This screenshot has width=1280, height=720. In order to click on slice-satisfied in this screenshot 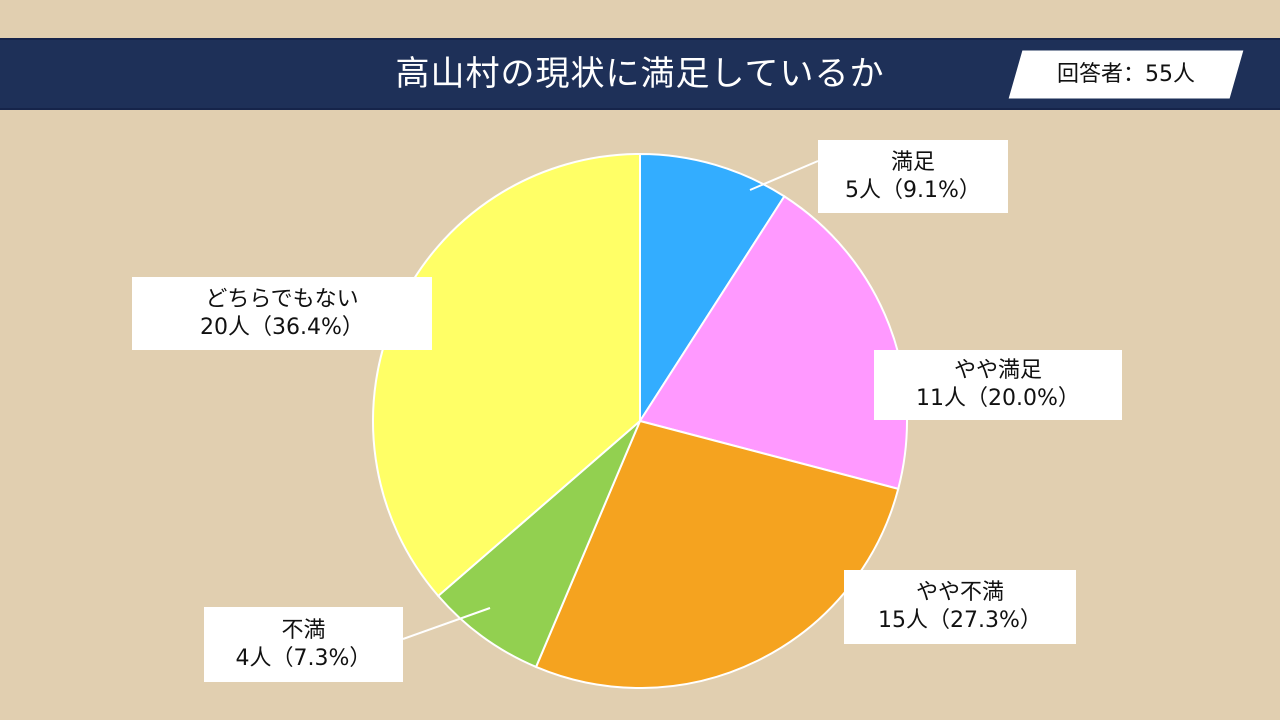, I will do `click(712, 288)`.